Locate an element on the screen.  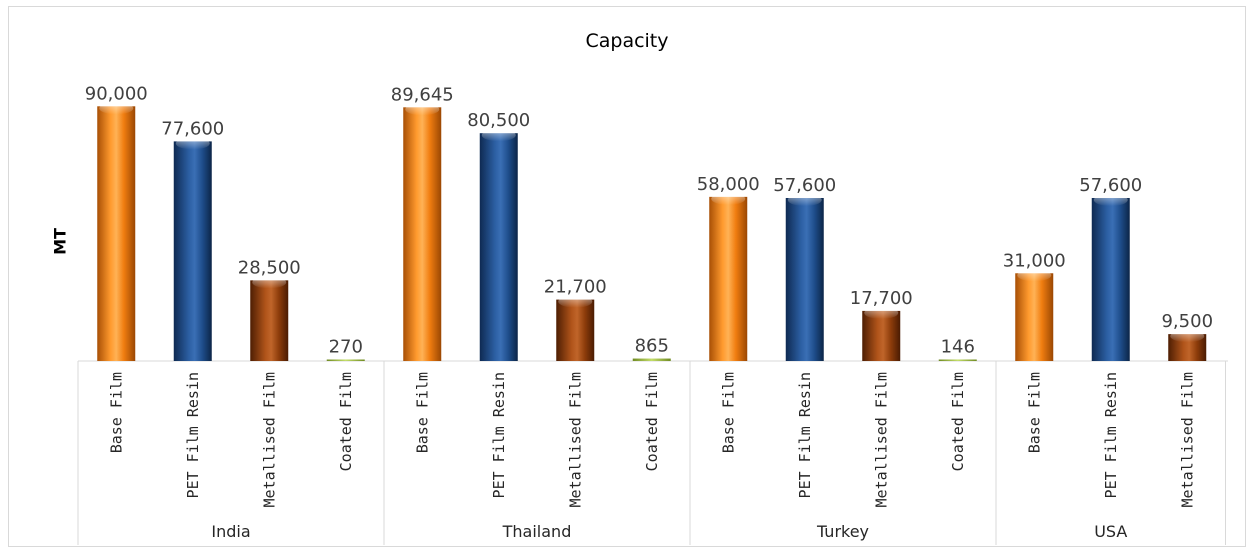
bar-turkey-metallised-film is located at coordinates (881, 335).